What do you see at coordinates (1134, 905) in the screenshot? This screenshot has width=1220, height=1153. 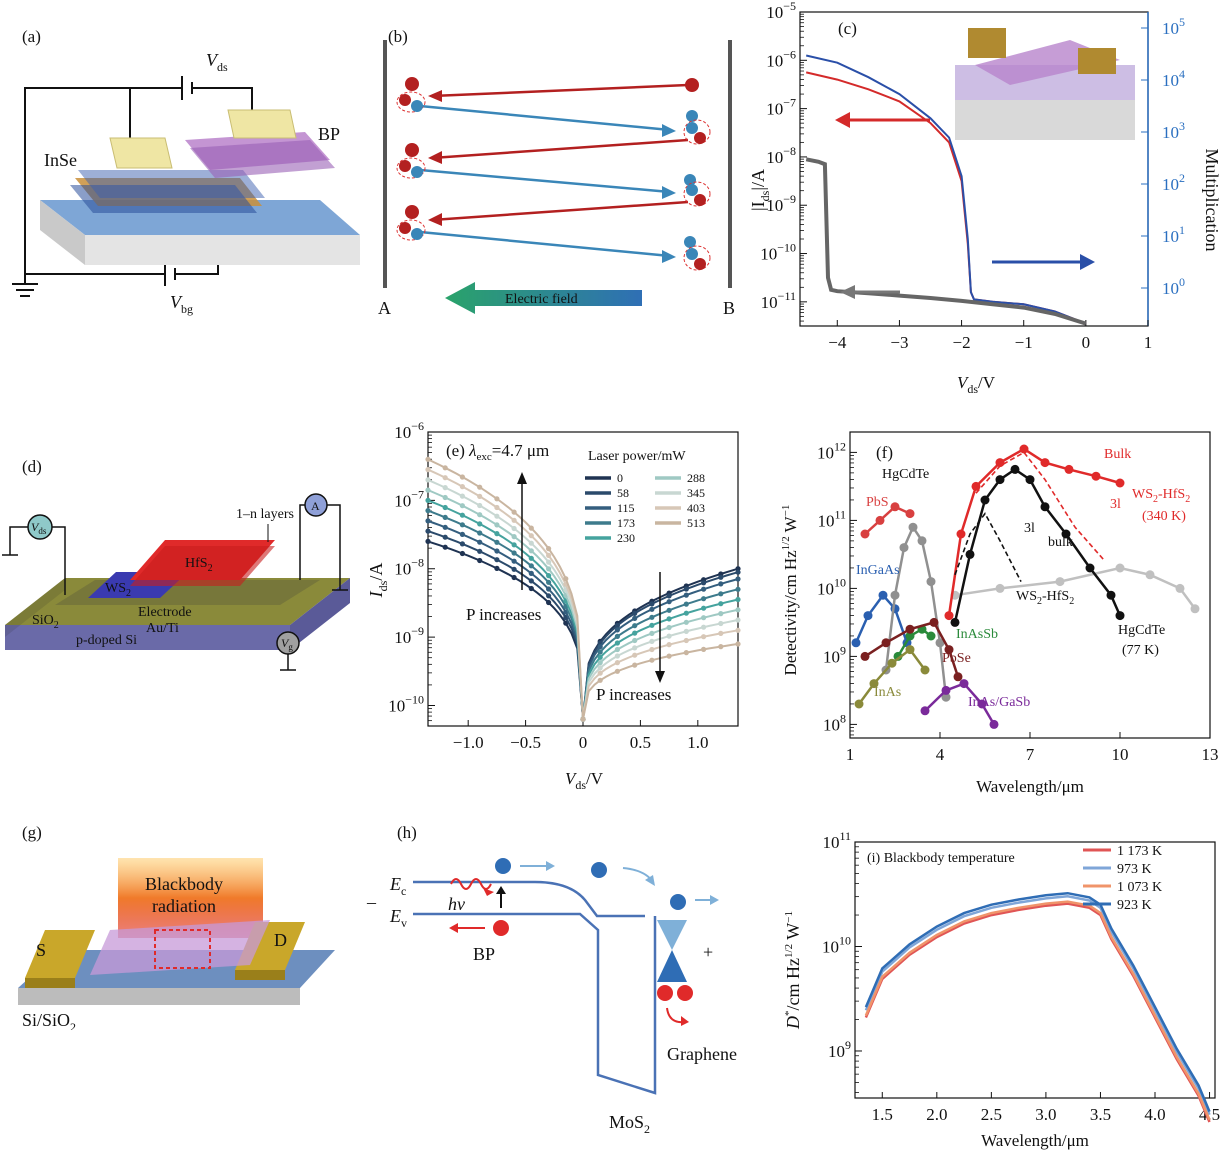 I see `legend-label: 923 K` at bounding box center [1134, 905].